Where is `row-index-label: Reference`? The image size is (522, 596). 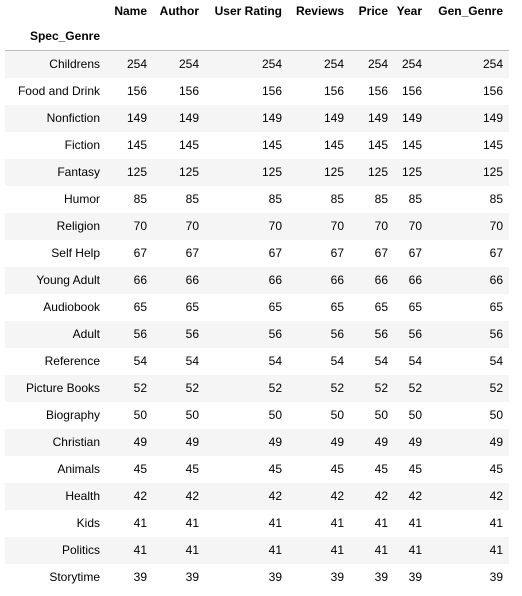
row-index-label: Reference is located at coordinates (72, 361).